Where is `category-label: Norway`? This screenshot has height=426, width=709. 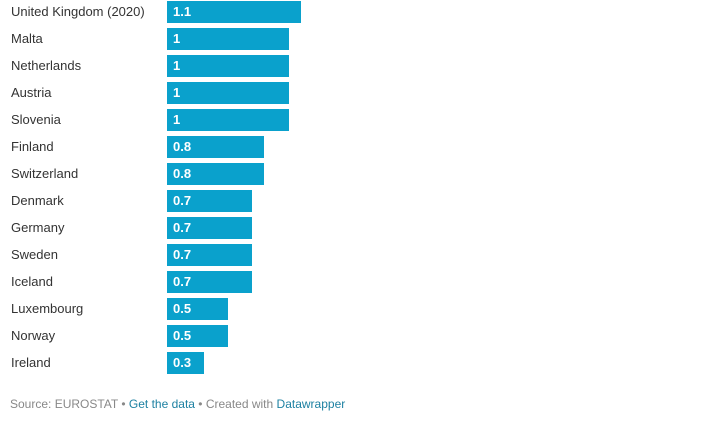 category-label: Norway is located at coordinates (33, 335).